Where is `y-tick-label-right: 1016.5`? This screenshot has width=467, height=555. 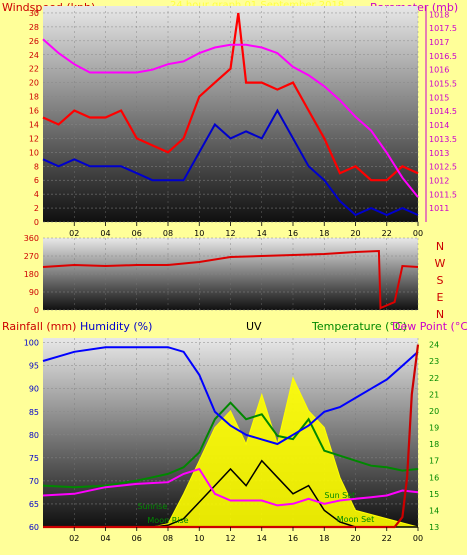
y-tick-label-right: 1016.5 is located at coordinates (443, 56).